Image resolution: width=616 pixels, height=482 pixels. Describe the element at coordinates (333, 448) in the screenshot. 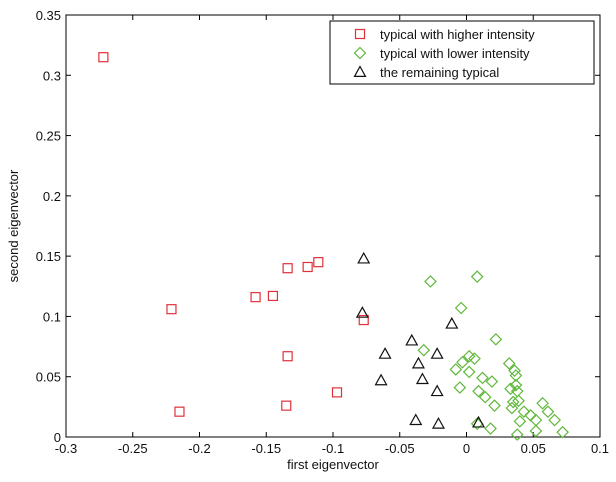

I see `x-tick-label: -0.1` at that location.